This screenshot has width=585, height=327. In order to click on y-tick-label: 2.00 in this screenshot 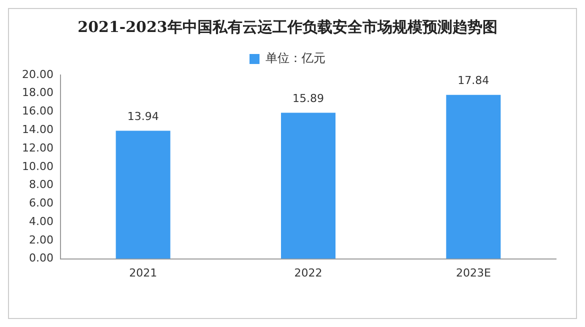, I will do `click(41, 239)`.